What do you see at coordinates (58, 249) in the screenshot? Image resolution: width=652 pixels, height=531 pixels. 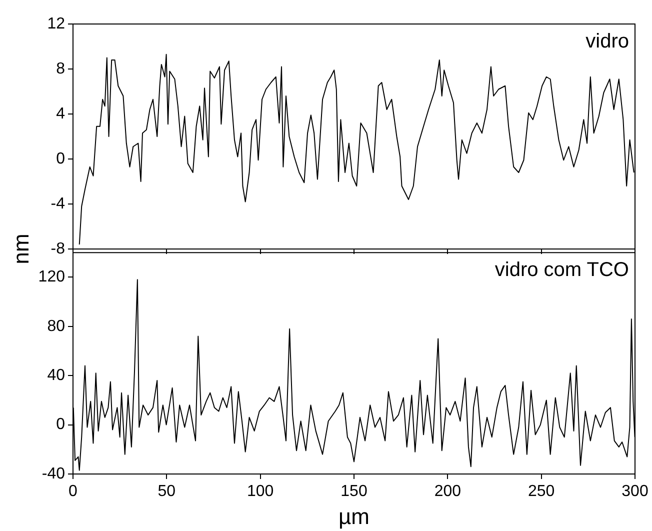 I see `y-tick-label: -8` at bounding box center [58, 249].